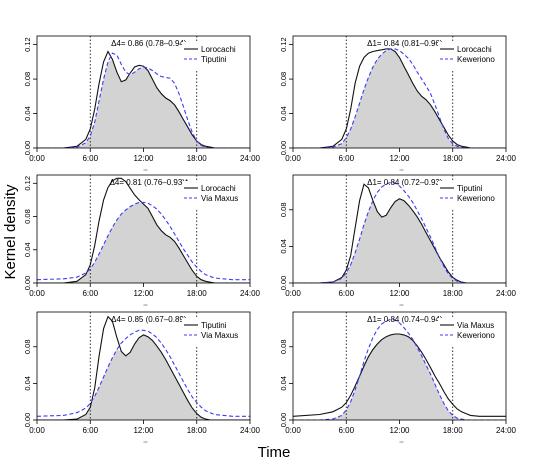 The width and height of the screenshot is (534, 465). Describe the element at coordinates (149, 182) in the screenshot. I see `overlap-coefficient-label: Δ4= 0.81 (0.76–0.93)*` at that location.